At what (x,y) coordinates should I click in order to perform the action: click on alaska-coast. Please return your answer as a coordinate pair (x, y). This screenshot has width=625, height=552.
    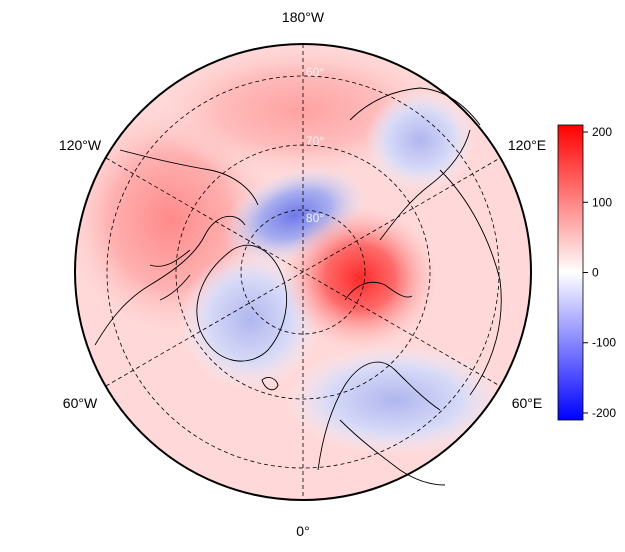
    Looking at the image, I should click on (189, 177).